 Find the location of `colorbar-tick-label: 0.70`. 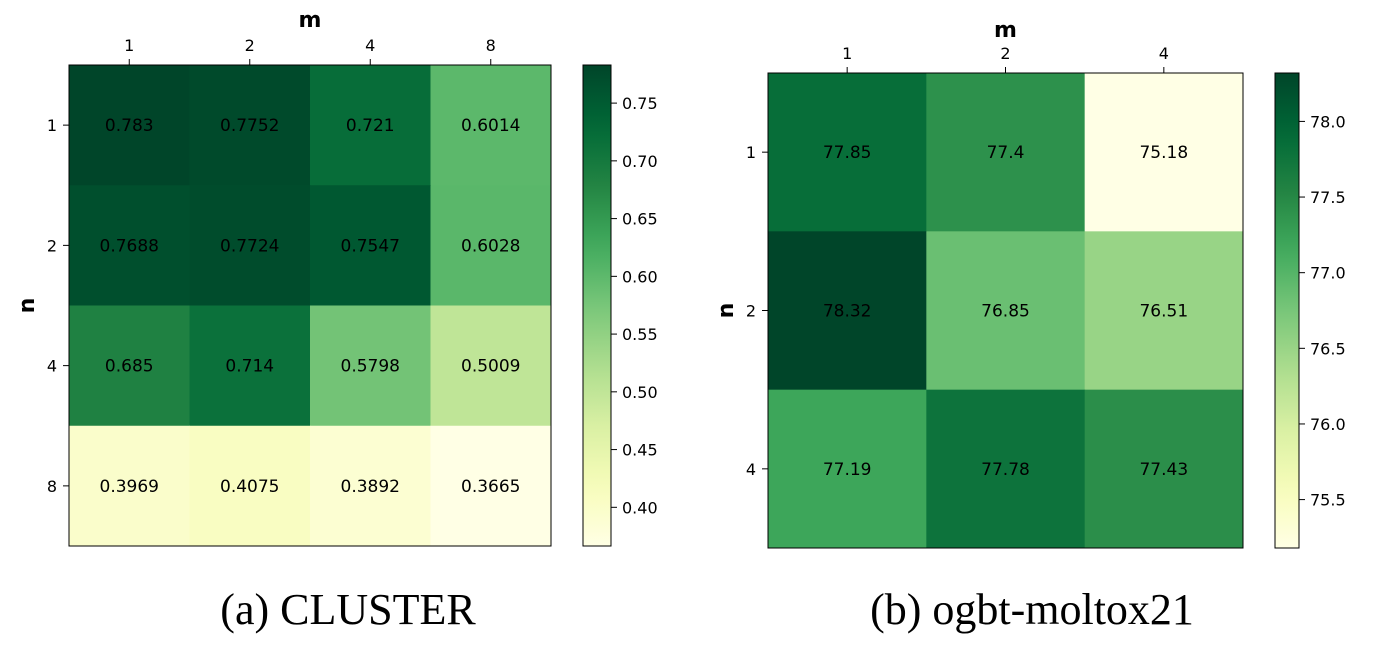

colorbar-tick-label: 0.70 is located at coordinates (640, 161).